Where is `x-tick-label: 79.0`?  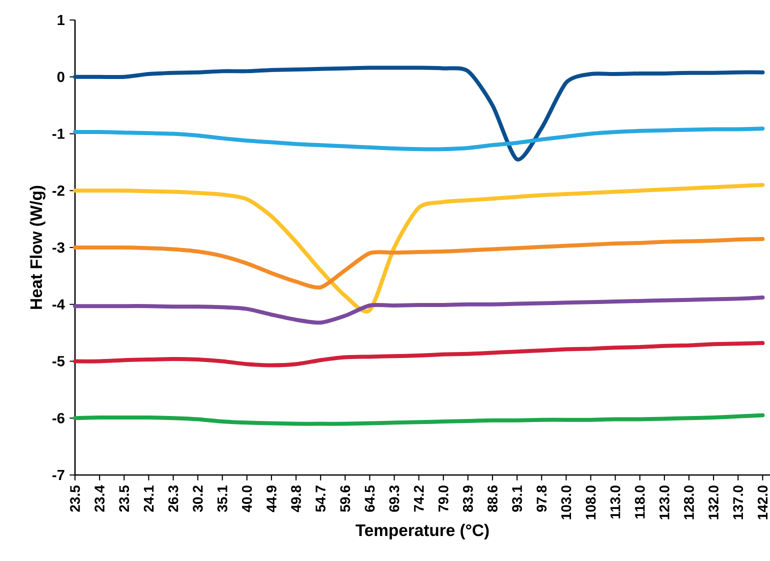
x-tick-label: 79.0 is located at coordinates (443, 499).